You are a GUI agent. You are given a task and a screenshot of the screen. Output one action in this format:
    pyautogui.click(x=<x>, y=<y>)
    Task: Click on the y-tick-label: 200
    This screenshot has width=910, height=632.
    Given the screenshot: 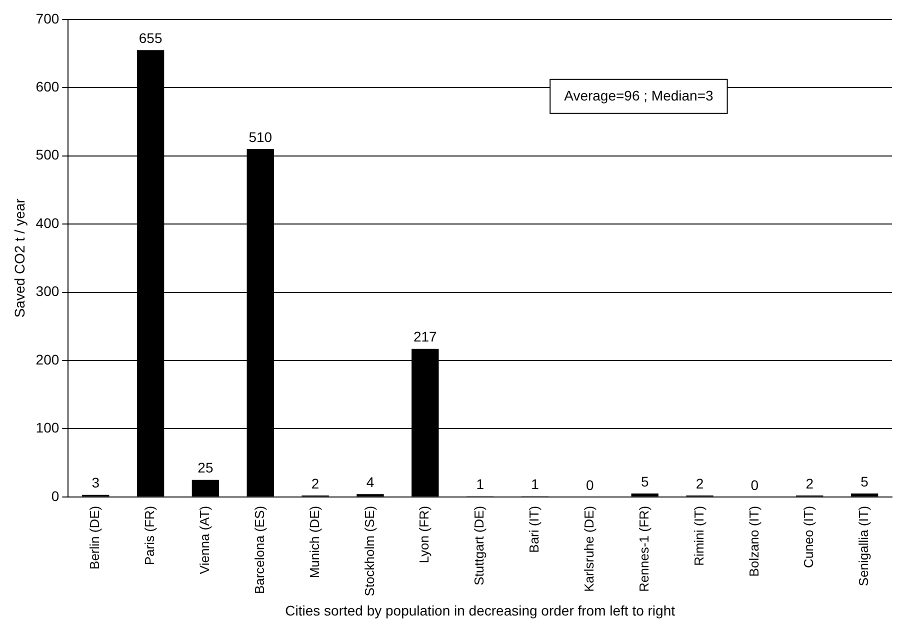 What is the action you would take?
    pyautogui.click(x=48, y=359)
    